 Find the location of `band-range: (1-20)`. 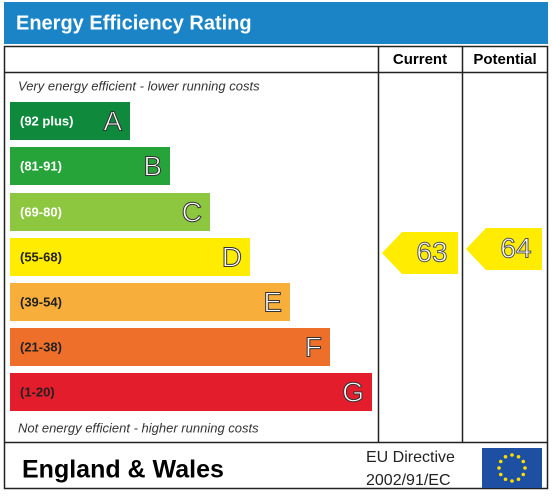

band-range: (1-20) is located at coordinates (37, 391).